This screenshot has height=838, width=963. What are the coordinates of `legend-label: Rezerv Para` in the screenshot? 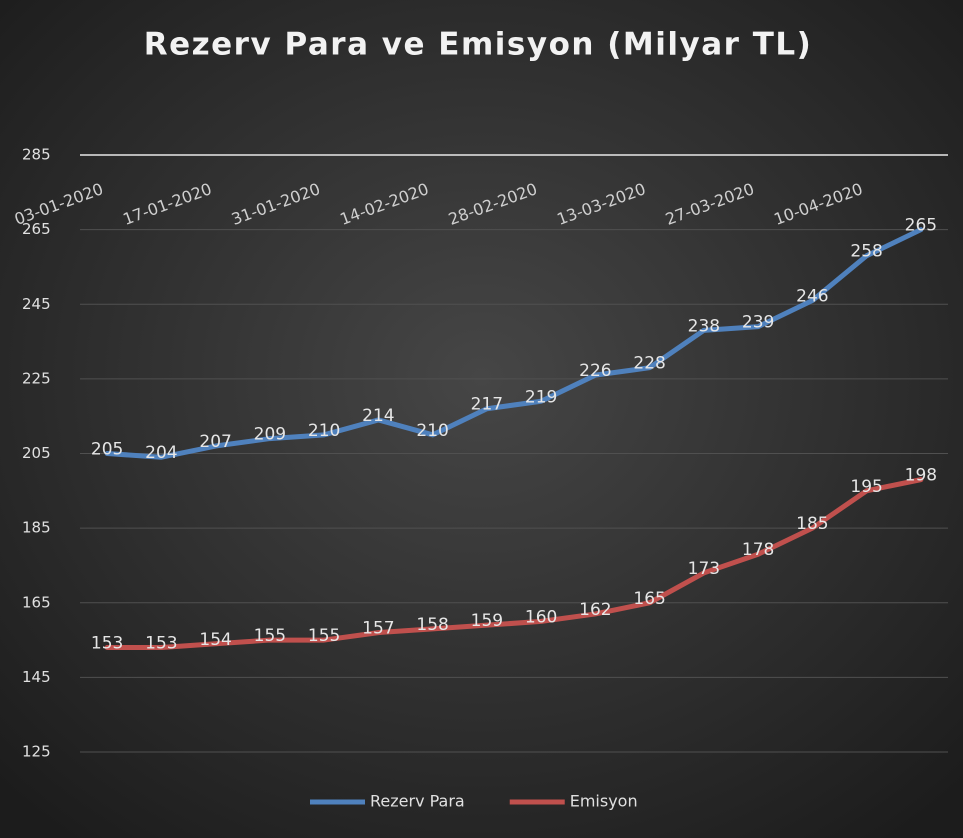 It's located at (417, 801).